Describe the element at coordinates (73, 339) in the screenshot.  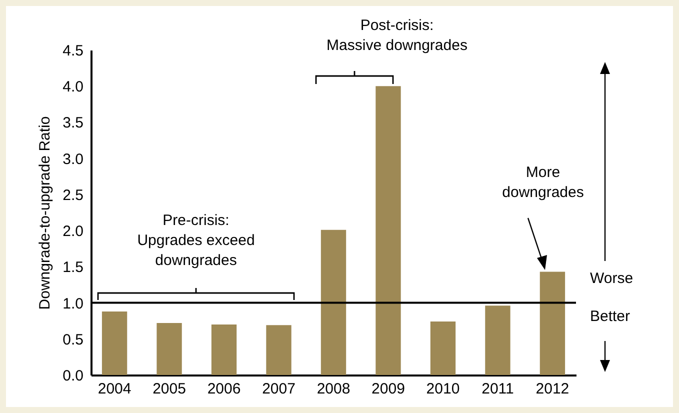
I see `y-tick-label: 0.5` at that location.